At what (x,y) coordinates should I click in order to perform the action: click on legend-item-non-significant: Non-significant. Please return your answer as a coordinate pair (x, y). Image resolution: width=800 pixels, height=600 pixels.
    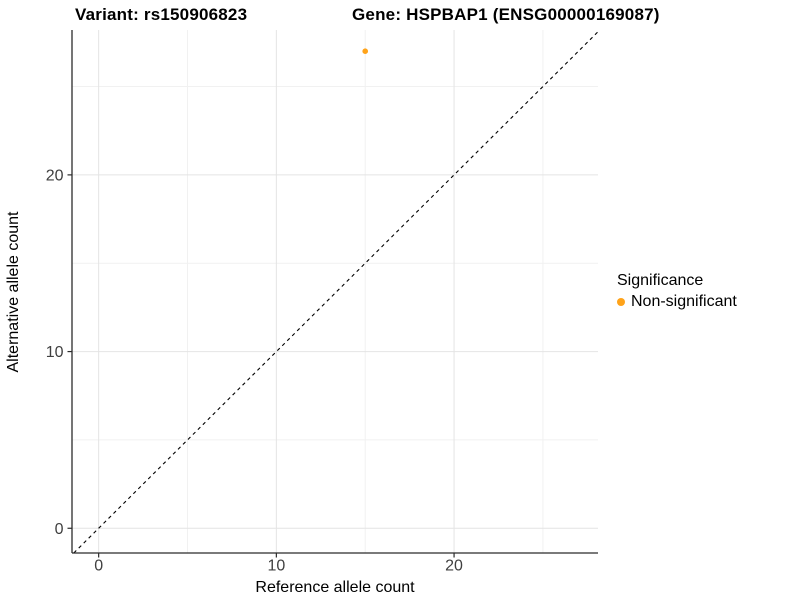
    Looking at the image, I should click on (677, 302).